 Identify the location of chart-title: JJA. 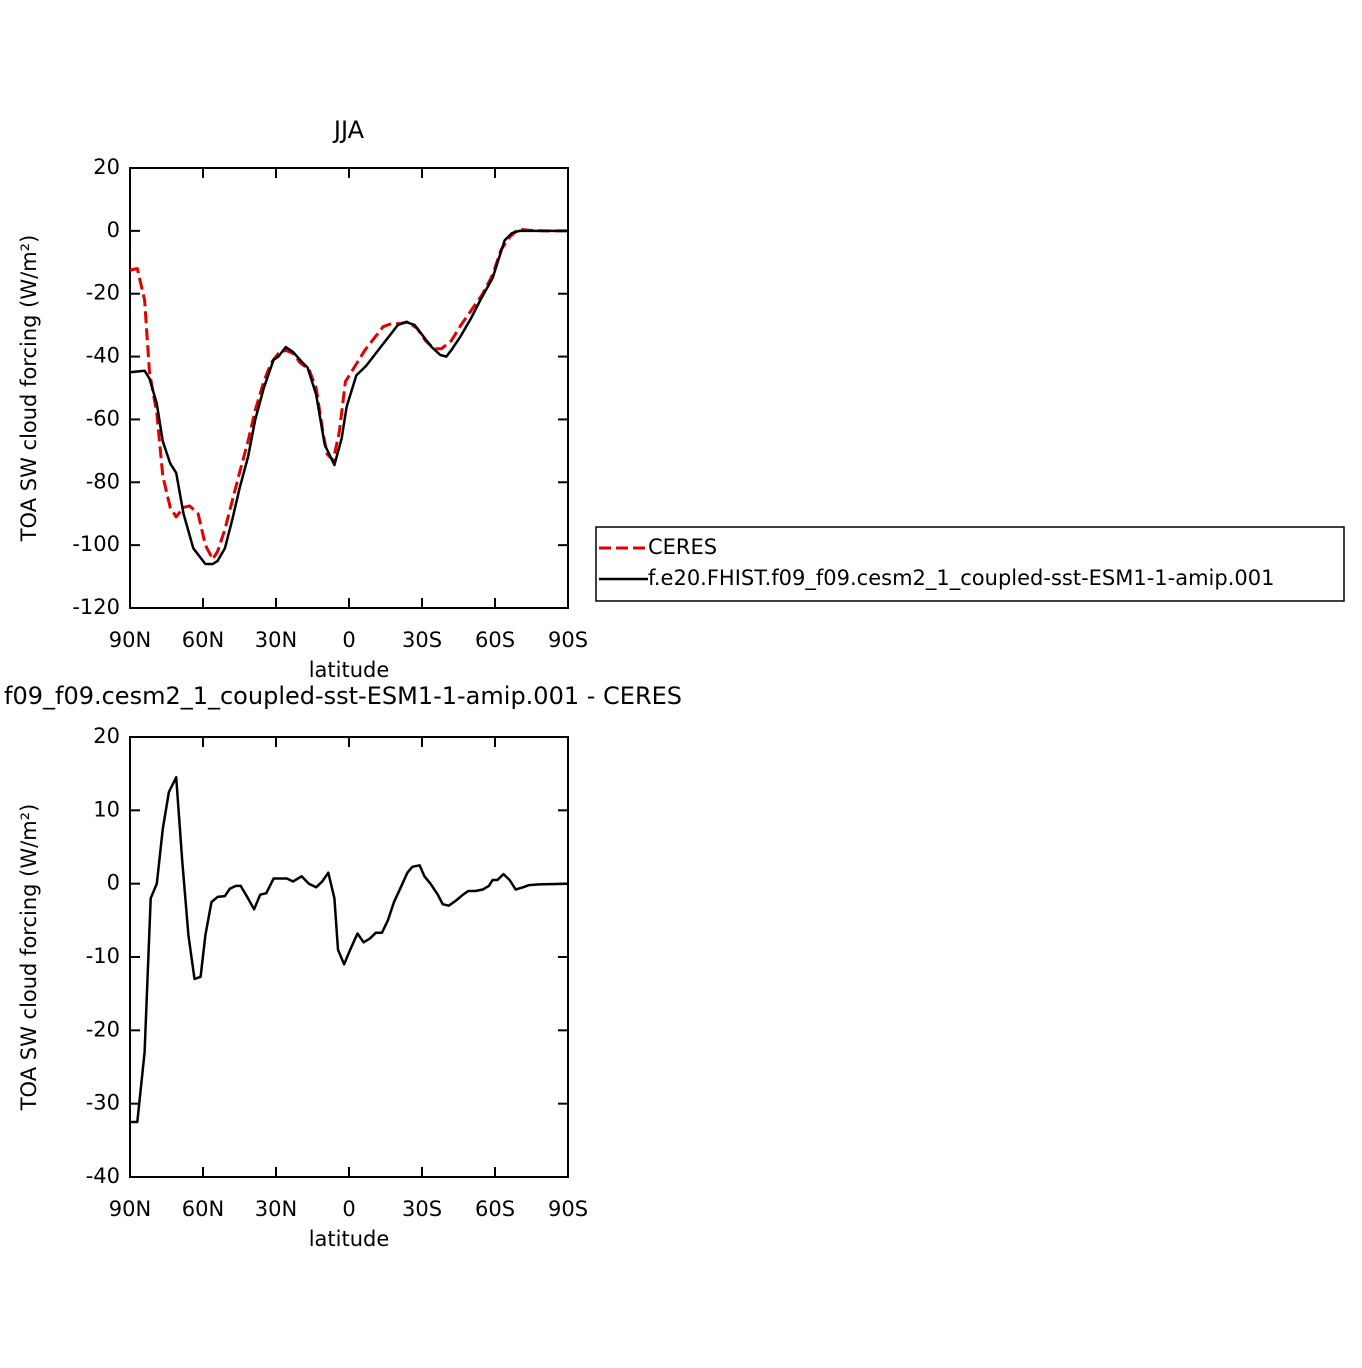
(348, 130).